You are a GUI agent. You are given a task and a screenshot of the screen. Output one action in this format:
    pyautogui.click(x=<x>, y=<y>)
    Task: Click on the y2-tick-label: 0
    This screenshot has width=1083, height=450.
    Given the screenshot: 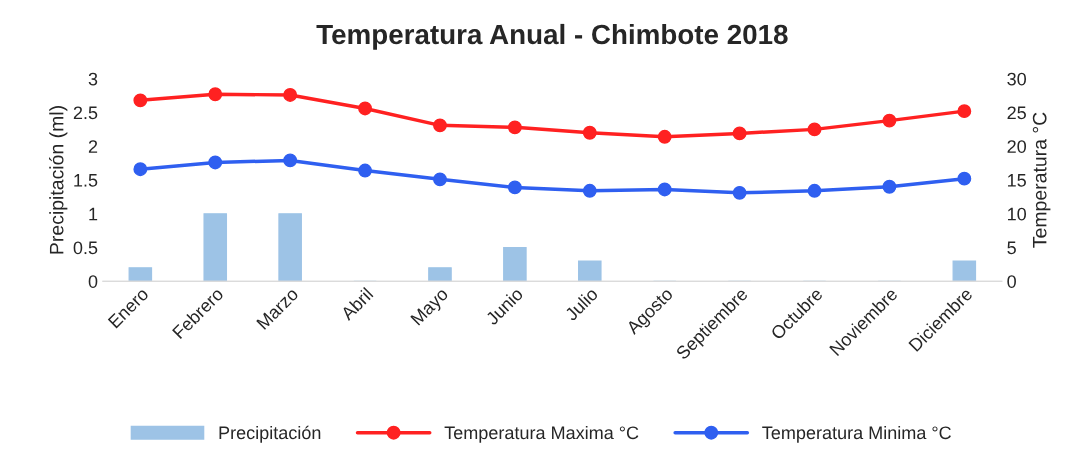 What is the action you would take?
    pyautogui.click(x=1011, y=281)
    